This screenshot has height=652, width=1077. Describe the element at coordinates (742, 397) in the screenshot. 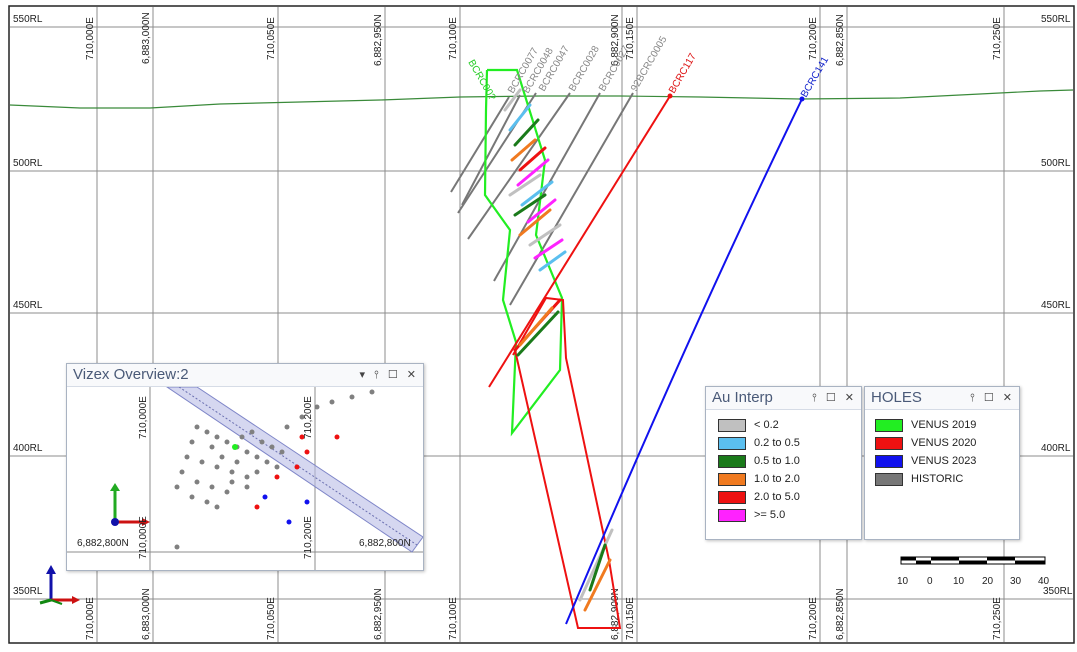

I see `au-interp-title: Au Interp` at that location.